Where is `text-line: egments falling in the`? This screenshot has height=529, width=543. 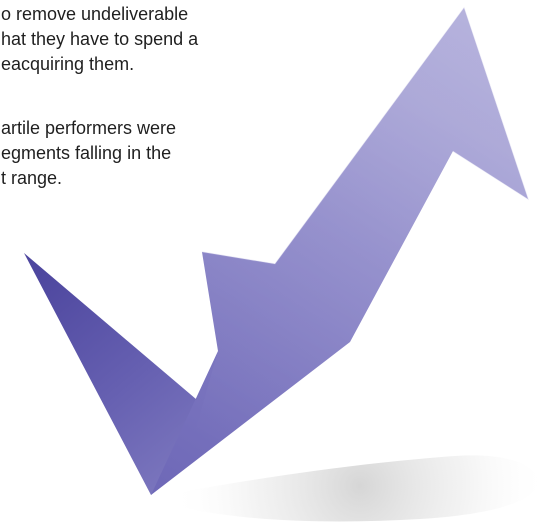 text-line: egments falling in the is located at coordinates (86, 153).